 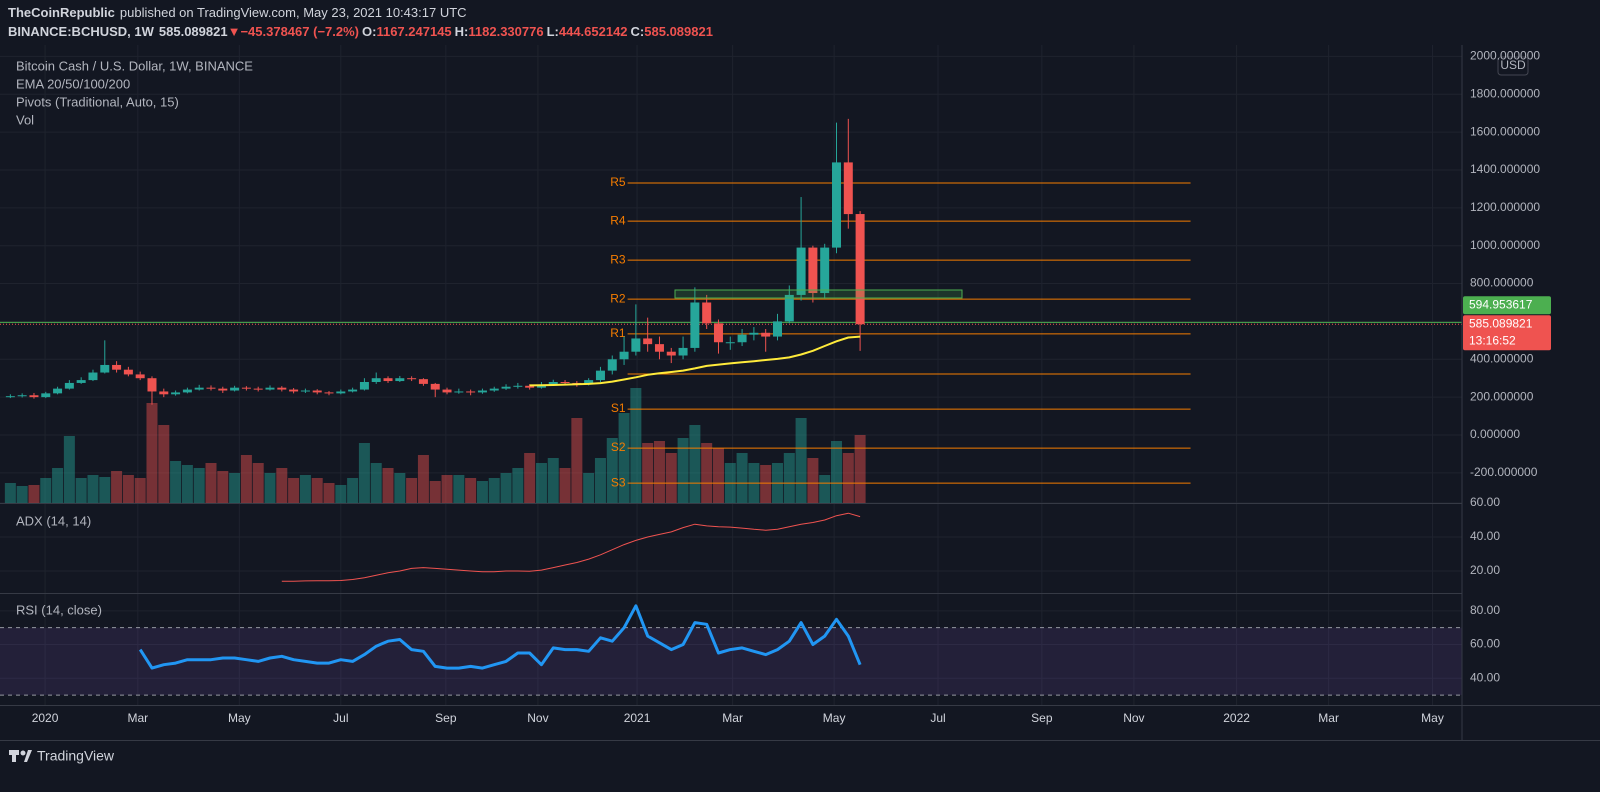 I want to click on c-value: 585.089821, so click(x=678, y=31).